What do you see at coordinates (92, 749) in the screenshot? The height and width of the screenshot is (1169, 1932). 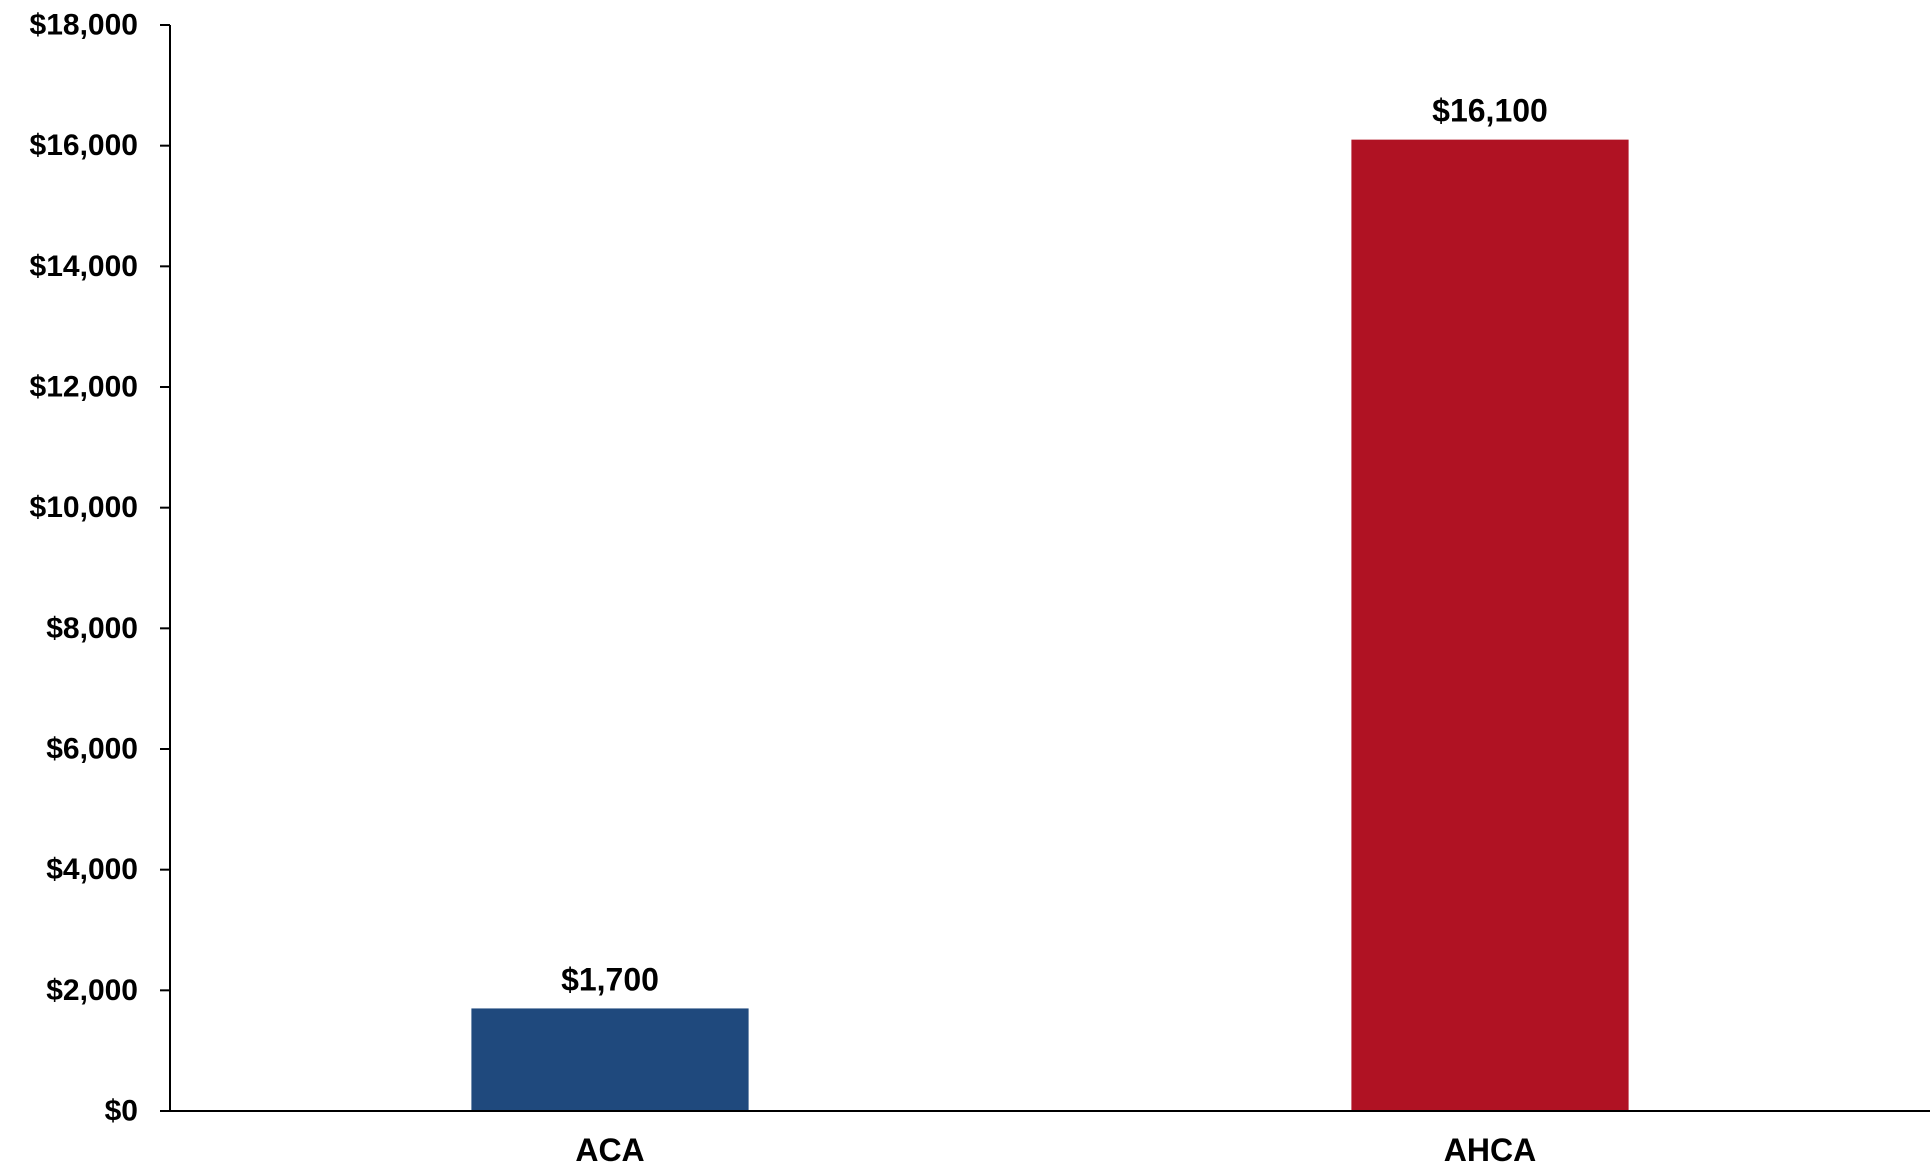 I see `y-tick-label: $6,000` at bounding box center [92, 749].